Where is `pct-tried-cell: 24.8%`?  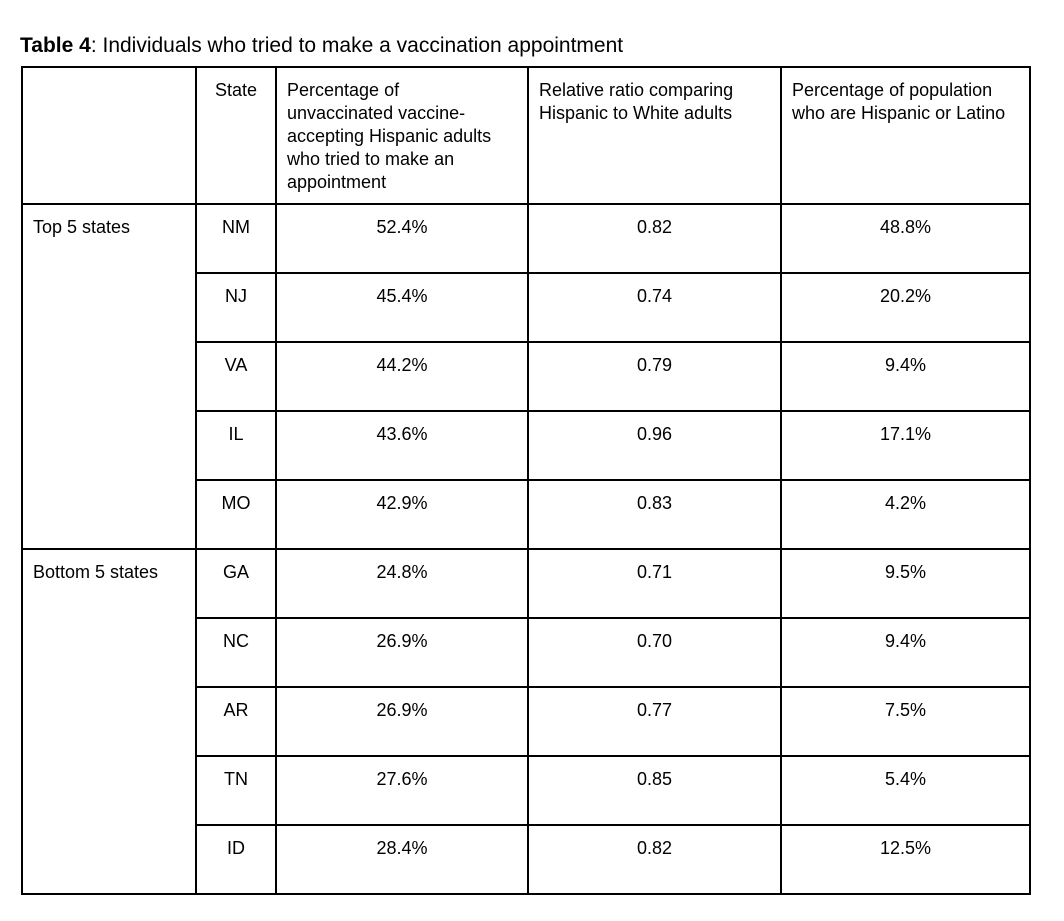 pct-tried-cell: 24.8% is located at coordinates (402, 583).